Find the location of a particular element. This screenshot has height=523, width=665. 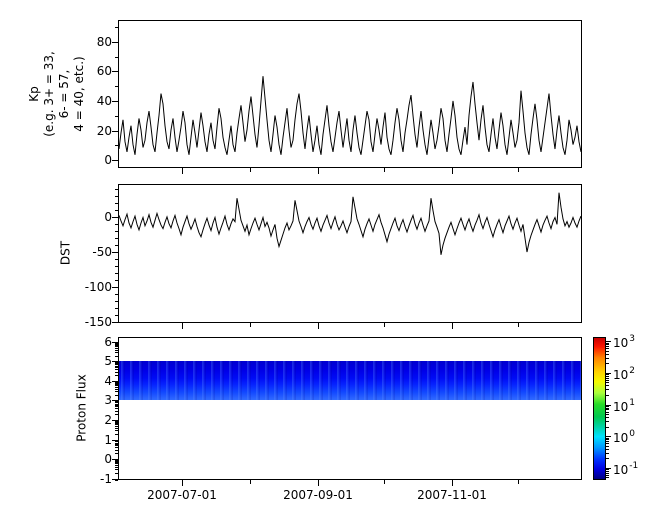

proton_flux-y-tick-label: -1 is located at coordinates (106, 479).